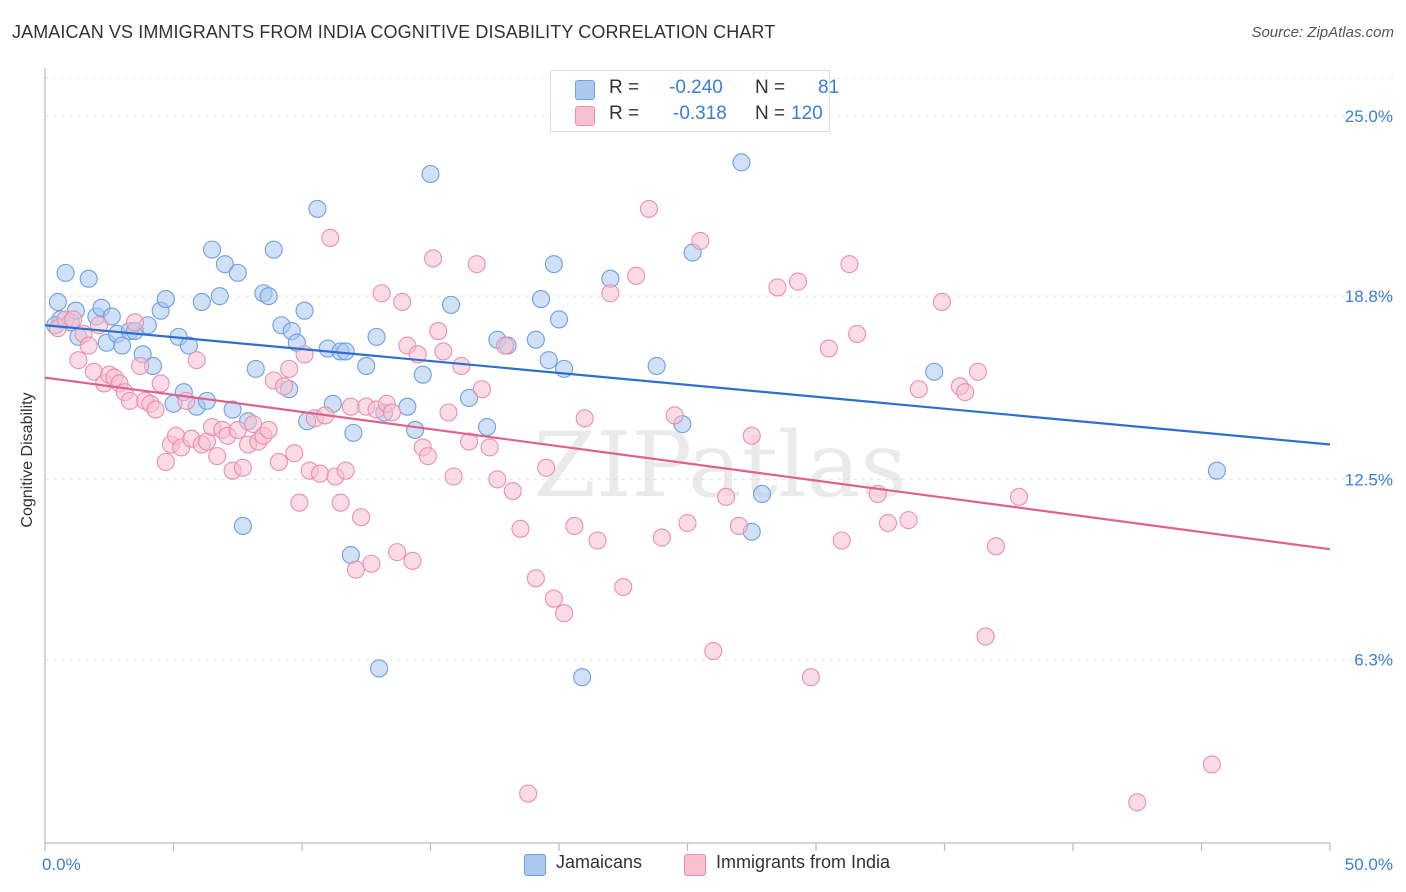 This screenshot has height=892, width=1406. Describe the element at coordinates (28, 460) in the screenshot. I see `y-axis-label: Cognitive Disability` at that location.